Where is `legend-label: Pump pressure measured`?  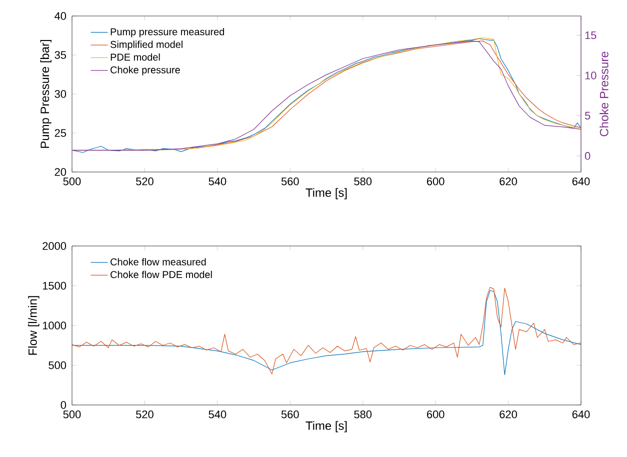 legend-label: Pump pressure measured is located at coordinates (167, 33).